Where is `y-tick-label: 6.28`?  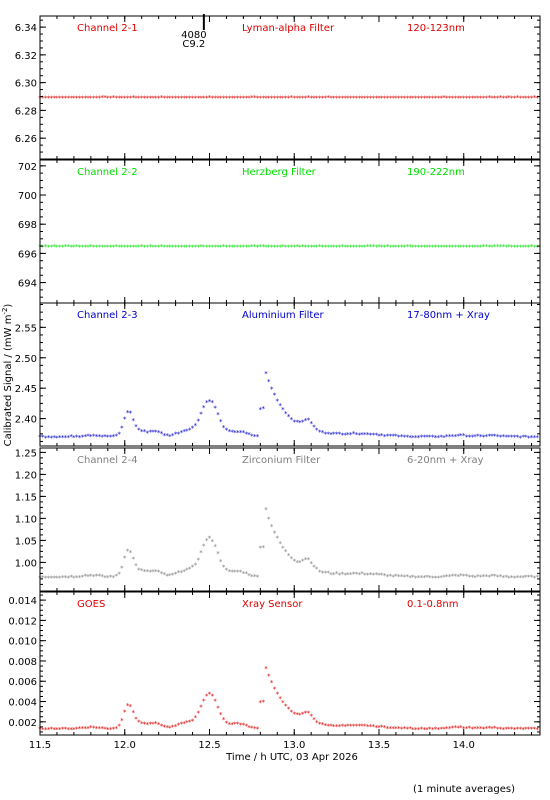
y-tick-label: 6.28 is located at coordinates (26, 111).